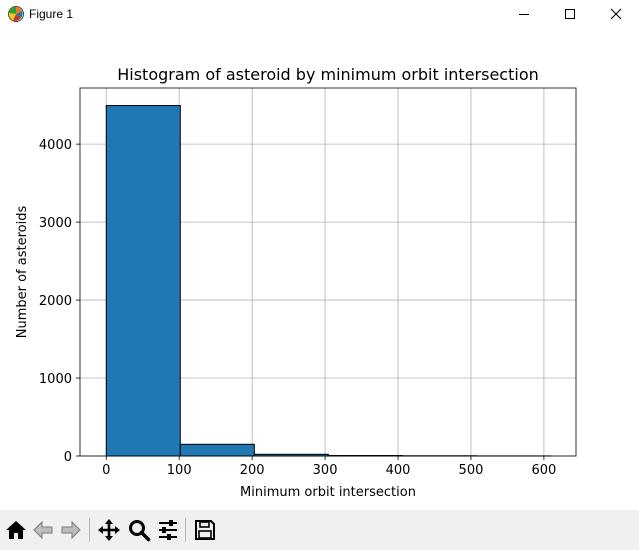 Image resolution: width=639 pixels, height=550 pixels. What do you see at coordinates (55, 301) in the screenshot?
I see `y-tick-label: 2000` at bounding box center [55, 301].